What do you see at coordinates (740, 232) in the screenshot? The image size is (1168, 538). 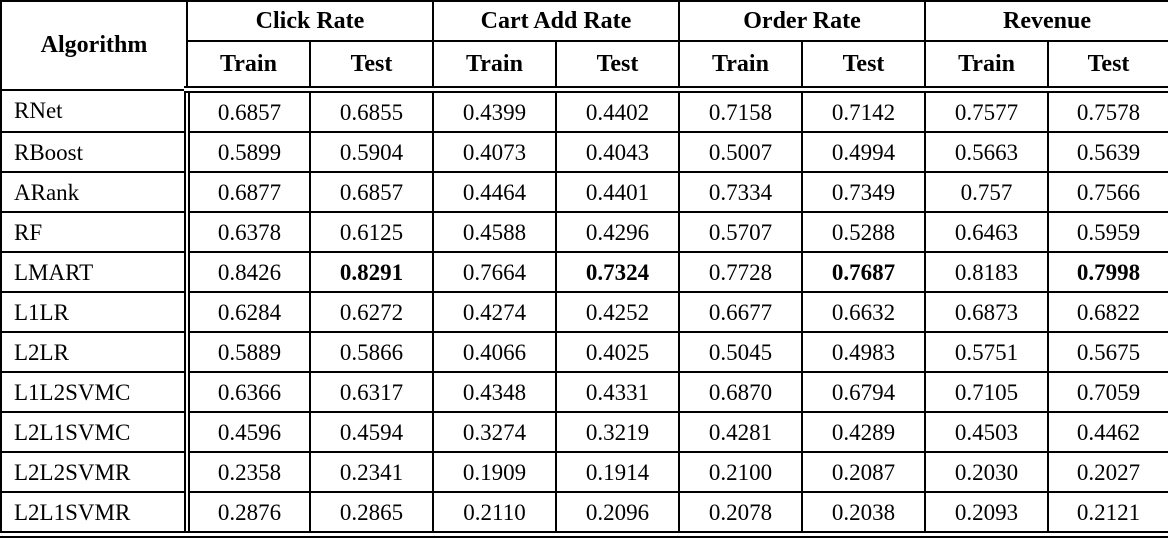 I see `metric-value-cell: 0.5707` at bounding box center [740, 232].